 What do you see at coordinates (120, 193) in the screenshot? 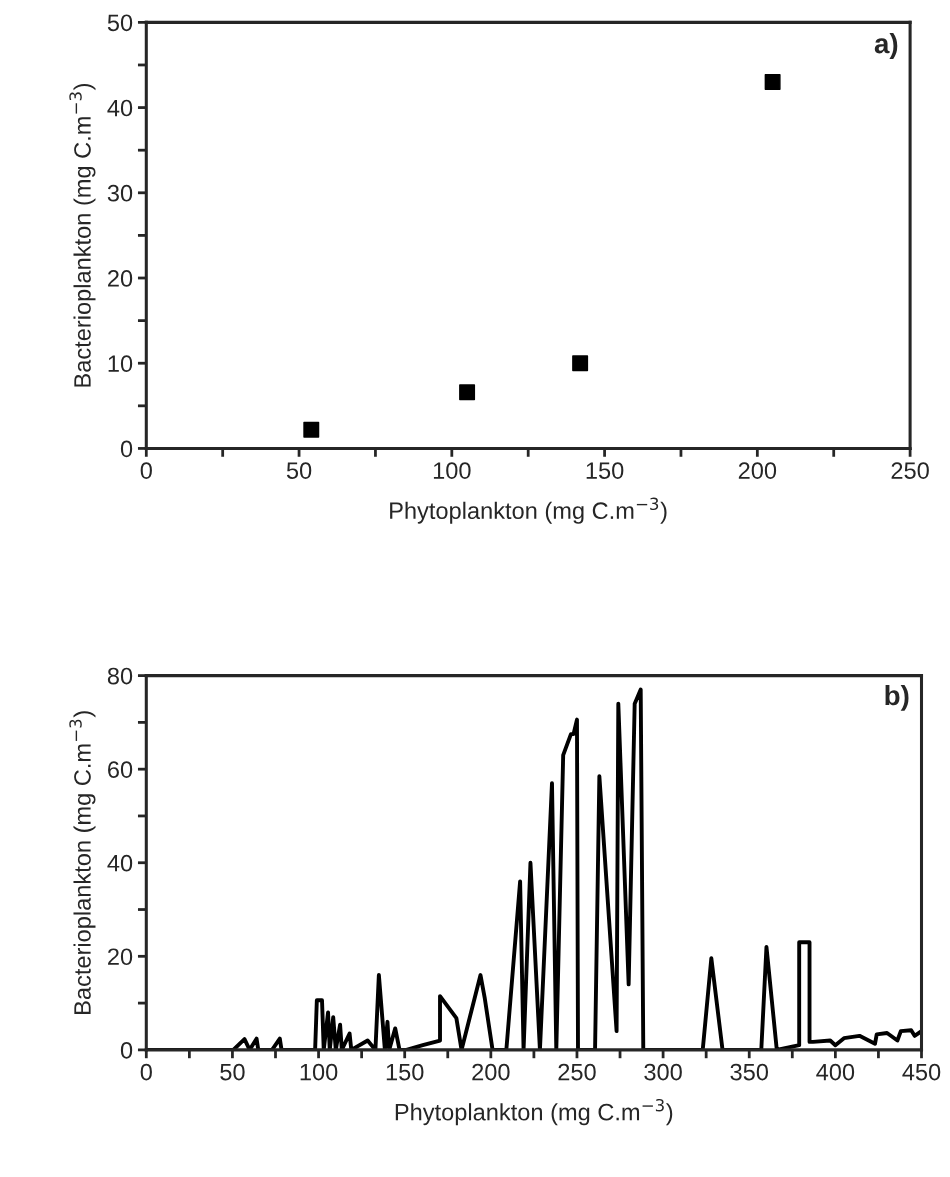
I see `y-tick-label: 30` at bounding box center [120, 193].